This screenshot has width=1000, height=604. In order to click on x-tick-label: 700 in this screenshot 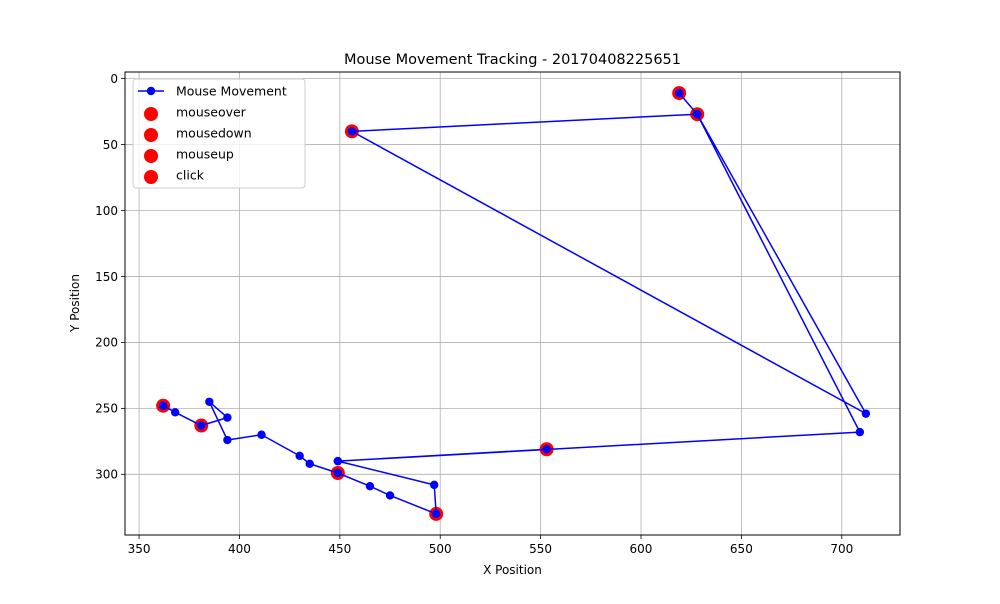, I will do `click(841, 549)`.